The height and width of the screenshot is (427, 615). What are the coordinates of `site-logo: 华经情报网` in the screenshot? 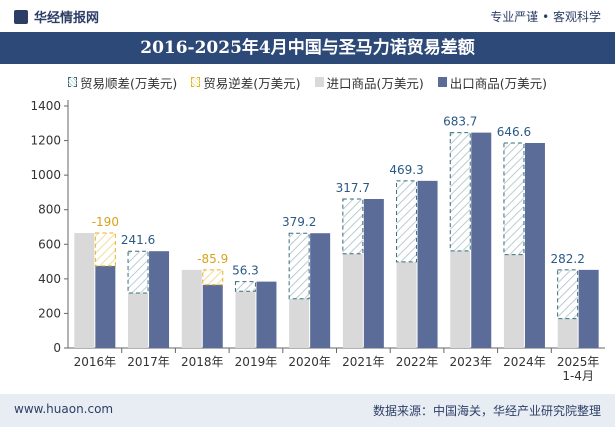 It's located at (56, 16).